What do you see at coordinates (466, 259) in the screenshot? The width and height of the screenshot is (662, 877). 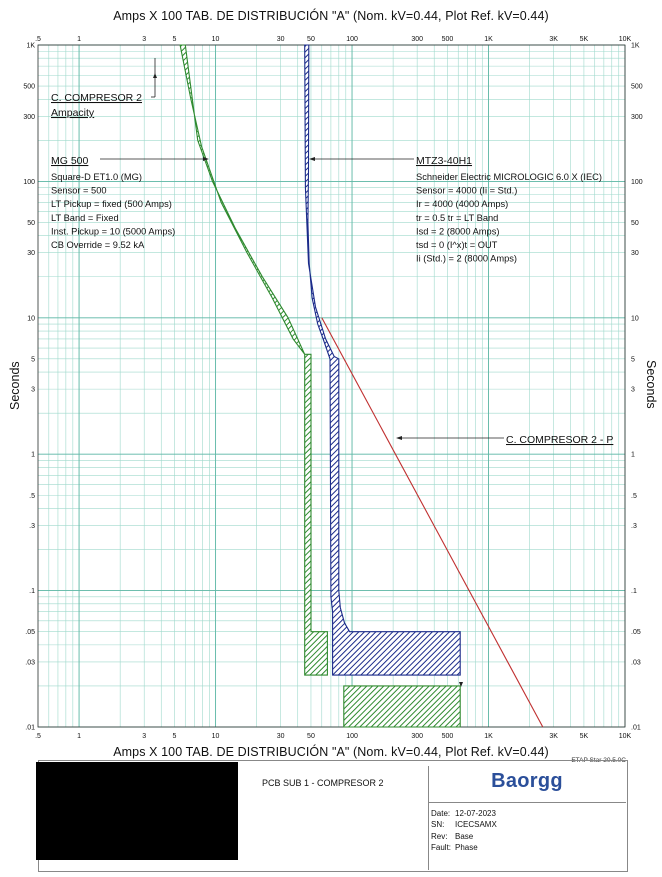 I see `mtz-setting: Ii (Std.) = 2 (8000 Amps)` at bounding box center [466, 259].